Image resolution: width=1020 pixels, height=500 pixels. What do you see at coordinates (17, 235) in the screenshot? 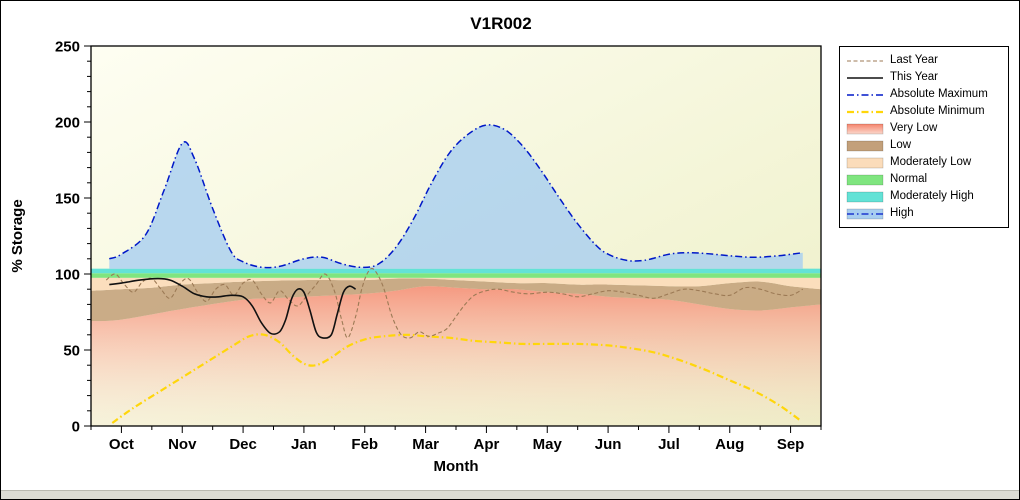
I see `y-axis-label: % Storage` at bounding box center [17, 235].